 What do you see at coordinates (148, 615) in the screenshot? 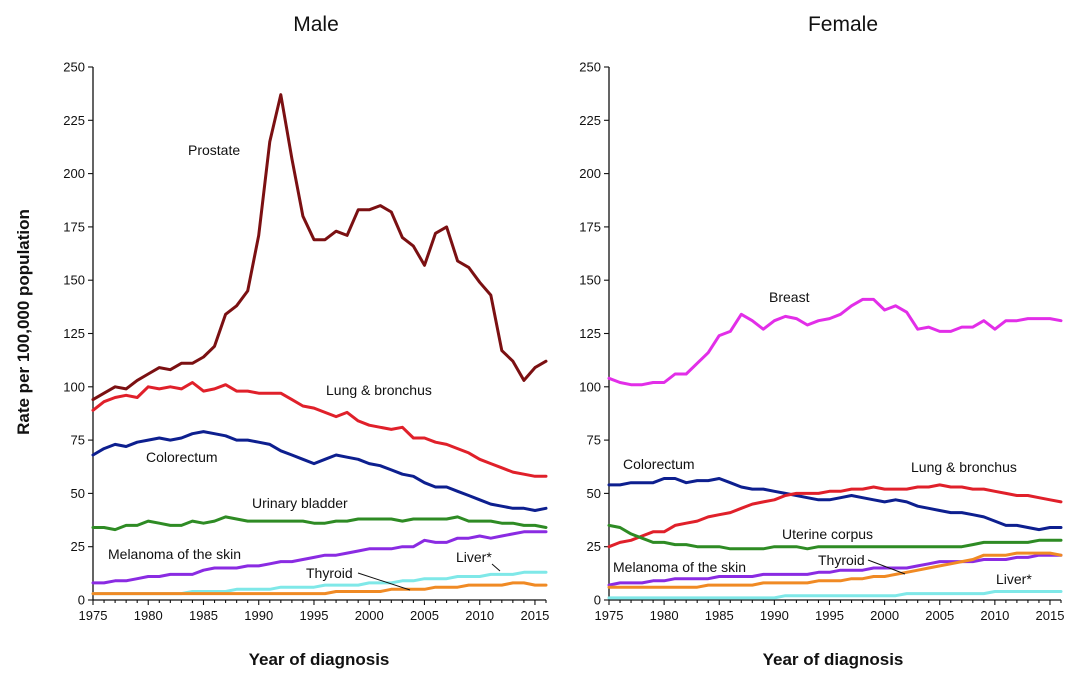
I see `male-x-tick-label: 1980` at bounding box center [148, 615].